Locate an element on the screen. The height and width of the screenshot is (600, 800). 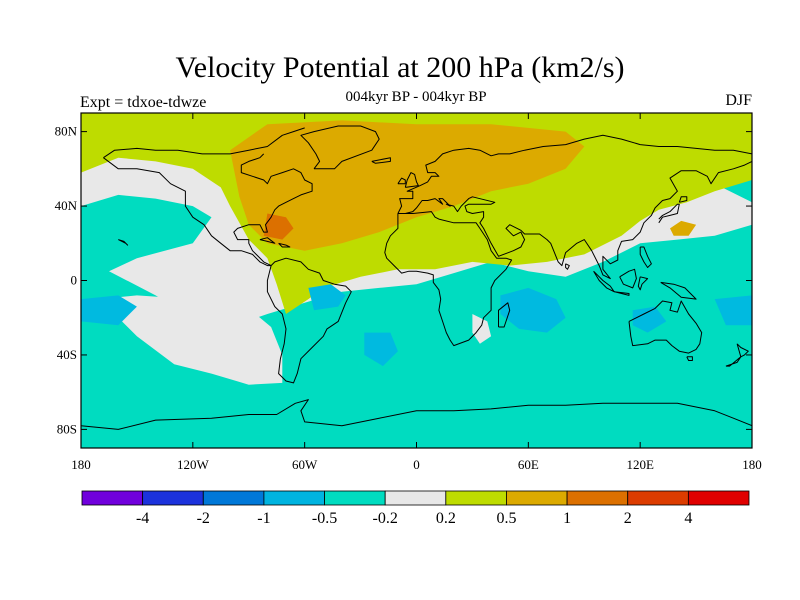
lon-tick-label: 120W is located at coordinates (193, 464).